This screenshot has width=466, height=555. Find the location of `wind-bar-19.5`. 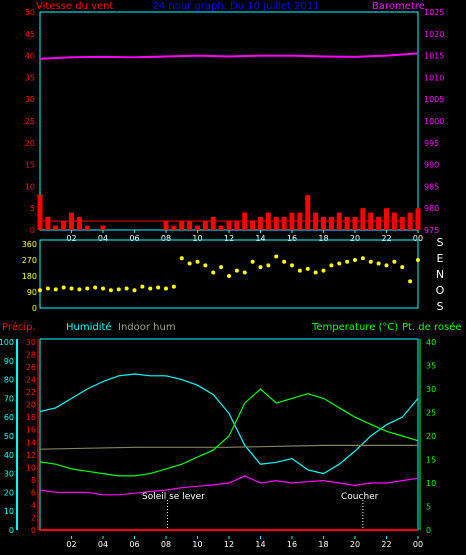

wind-bar-19.5 is located at coordinates (347, 223).